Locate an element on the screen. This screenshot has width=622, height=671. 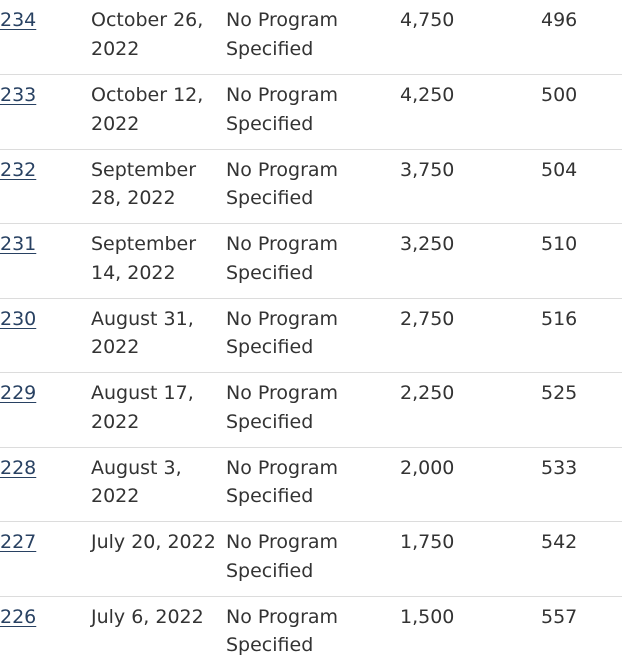
draw-date: October 12, 2022 is located at coordinates (147, 109).